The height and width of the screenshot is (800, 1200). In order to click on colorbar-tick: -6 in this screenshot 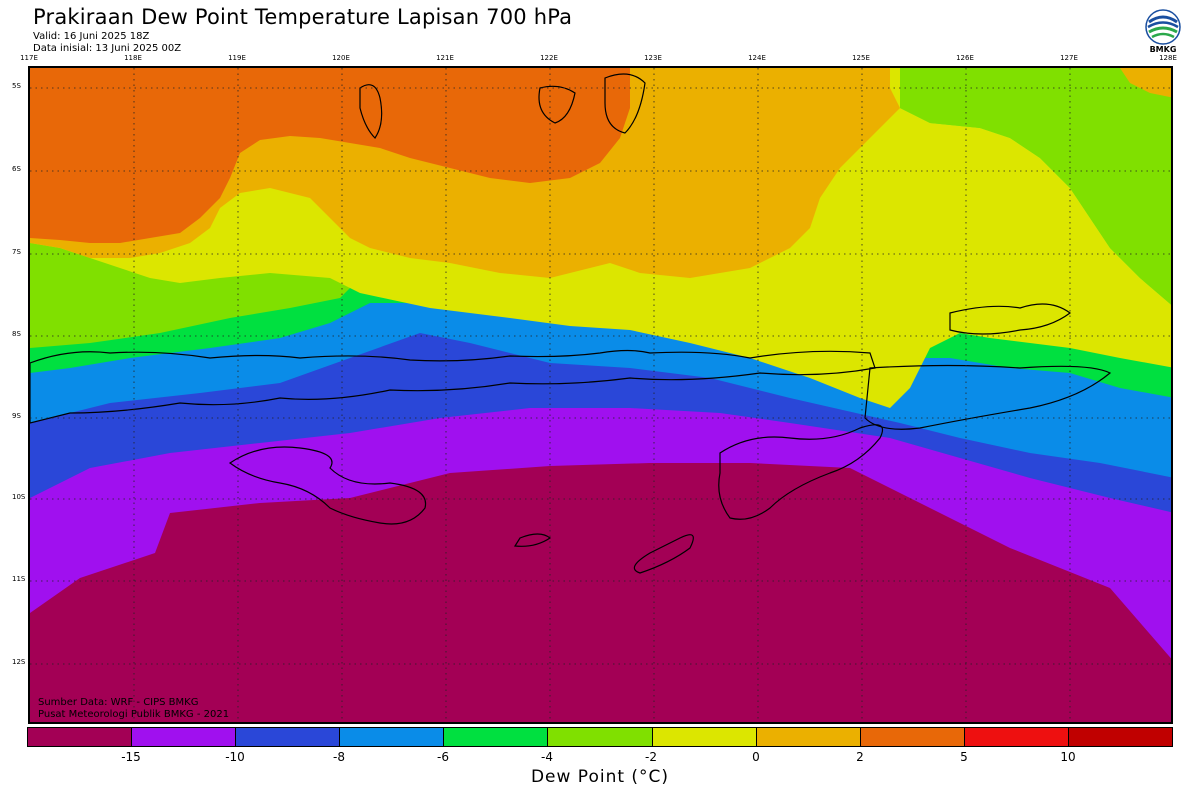, I will do `click(443, 757)`.